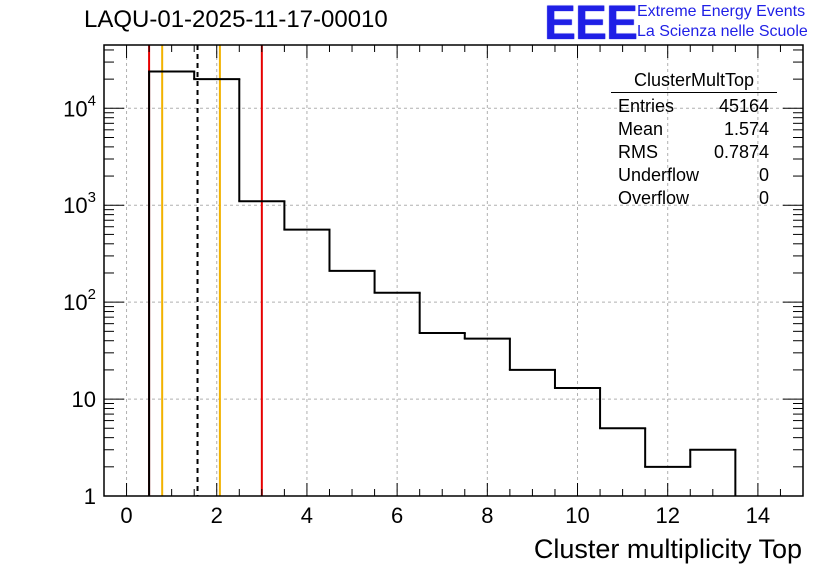 The image size is (836, 572). Describe the element at coordinates (667, 515) in the screenshot. I see `x-tick-label: 12` at that location.